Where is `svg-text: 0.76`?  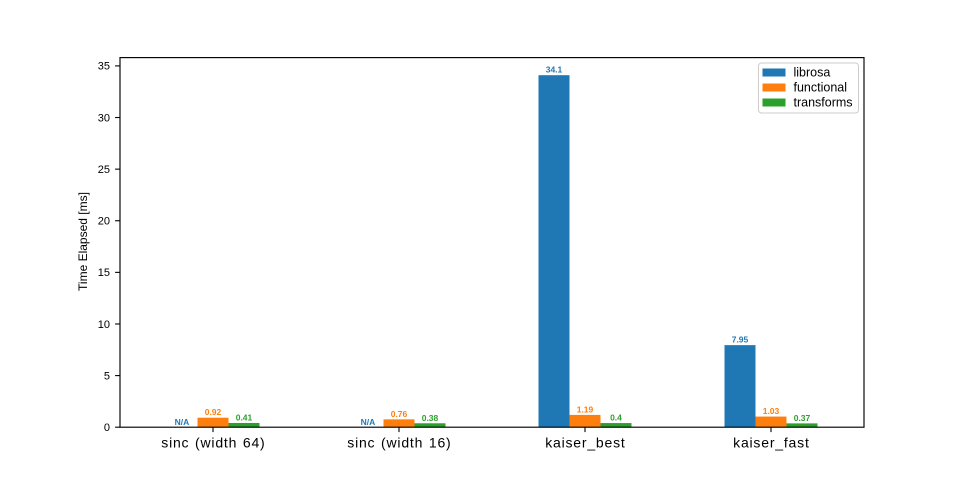 svg-text: 0.76 is located at coordinates (399, 414).